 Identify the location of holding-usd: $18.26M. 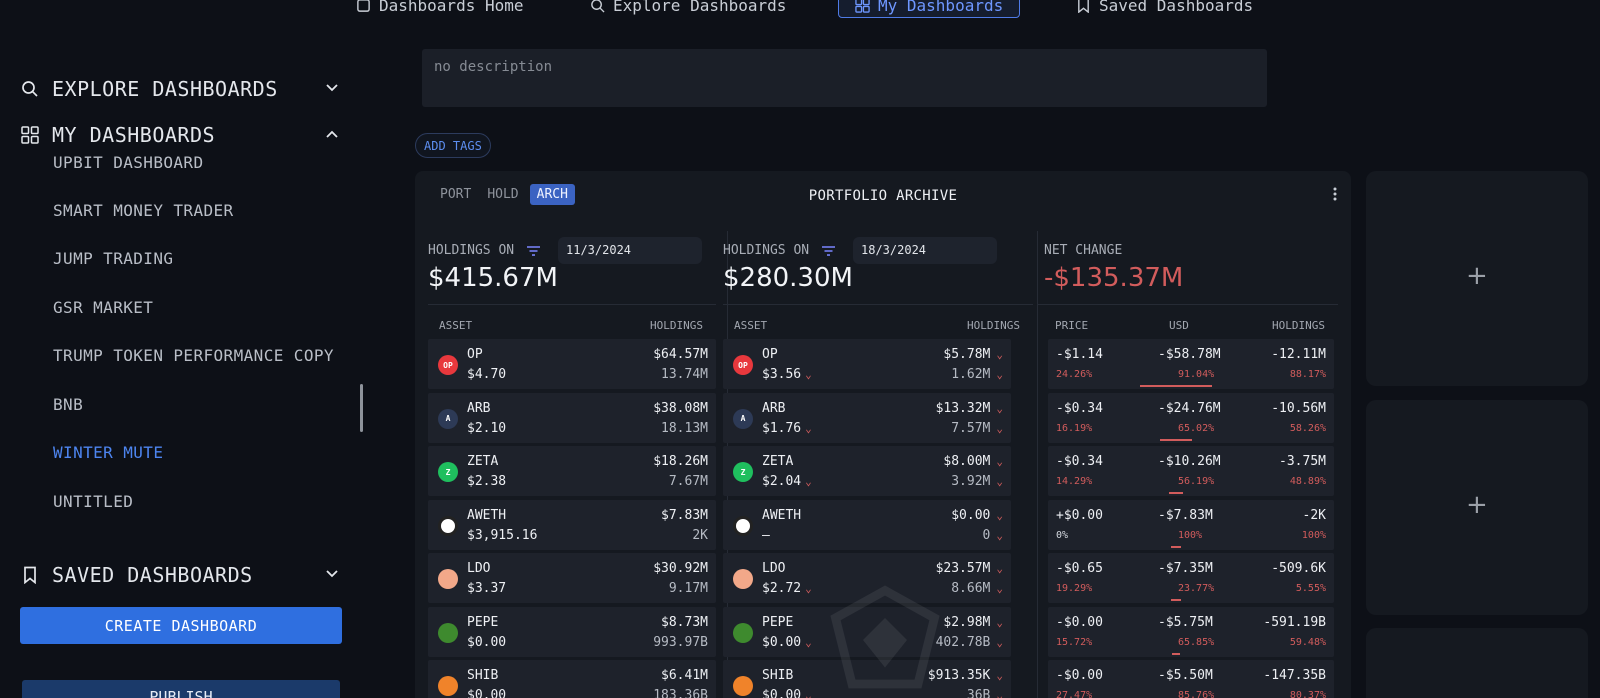
(680, 461).